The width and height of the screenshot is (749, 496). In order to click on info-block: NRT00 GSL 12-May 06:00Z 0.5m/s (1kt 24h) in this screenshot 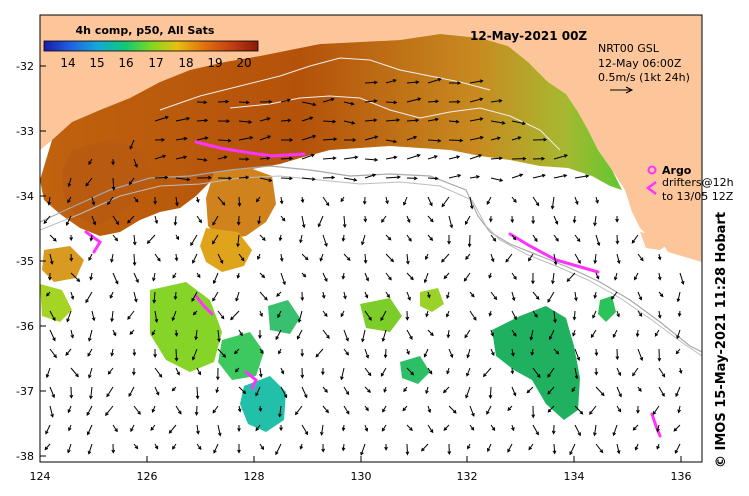, I will do `click(644, 68)`.